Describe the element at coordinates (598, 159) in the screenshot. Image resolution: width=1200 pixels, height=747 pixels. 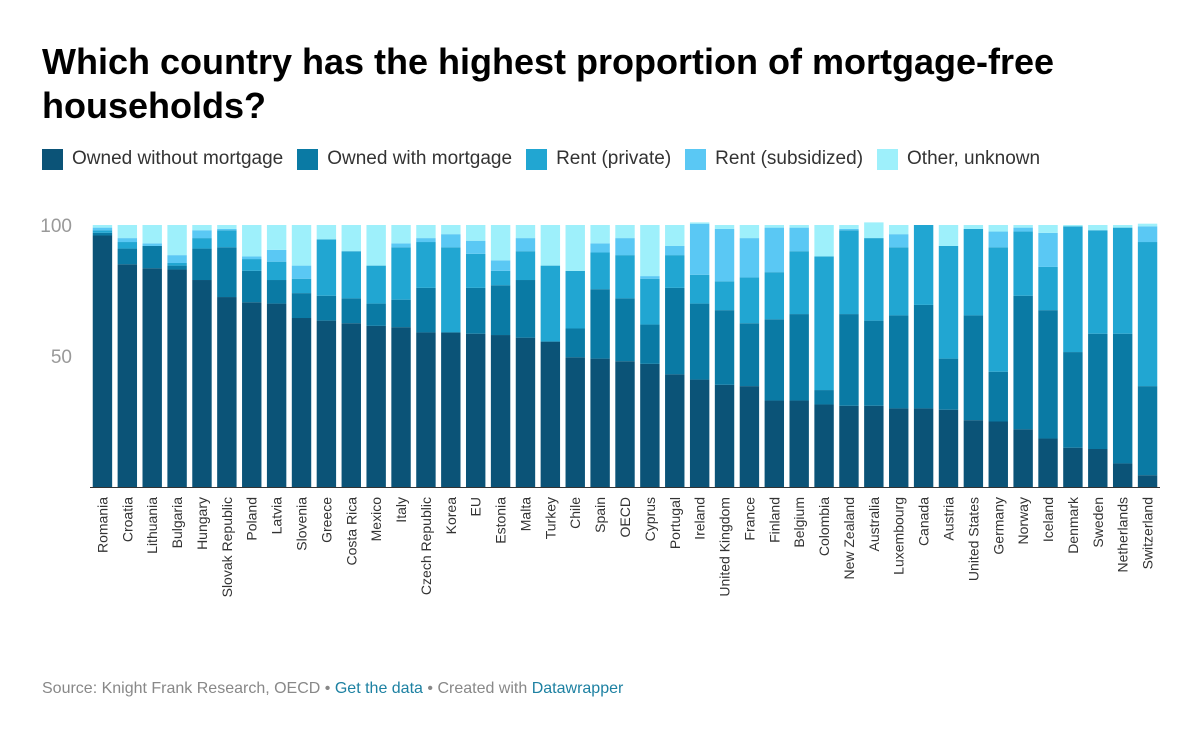
I see `legend-item-rent-private: Rent (private)` at that location.